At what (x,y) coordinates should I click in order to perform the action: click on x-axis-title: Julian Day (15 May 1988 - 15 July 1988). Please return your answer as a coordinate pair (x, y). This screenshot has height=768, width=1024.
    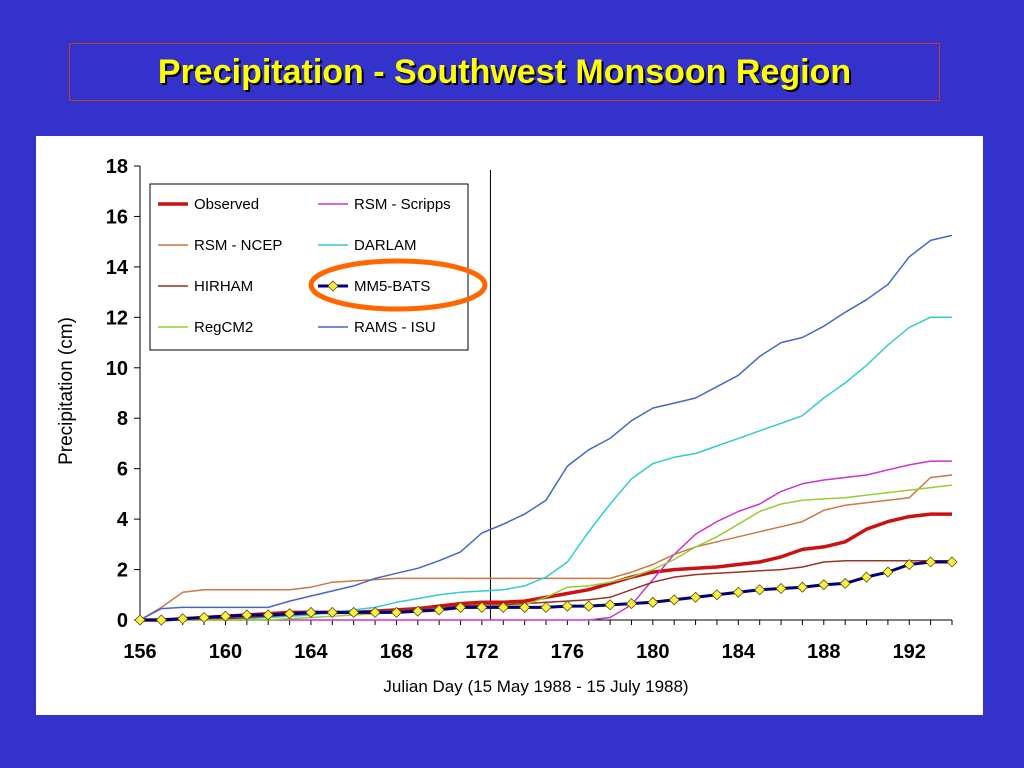
    Looking at the image, I should click on (535, 686).